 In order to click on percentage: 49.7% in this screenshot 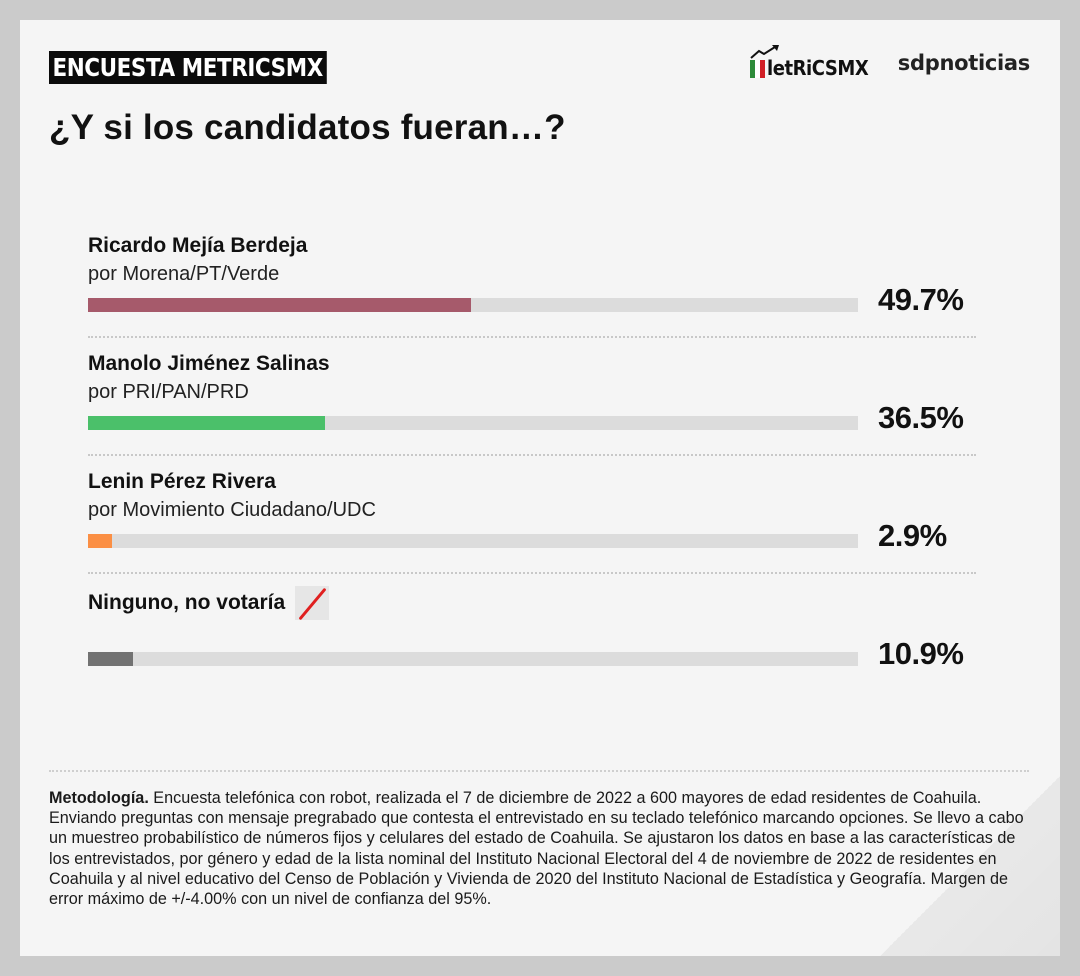, I will do `click(921, 299)`.